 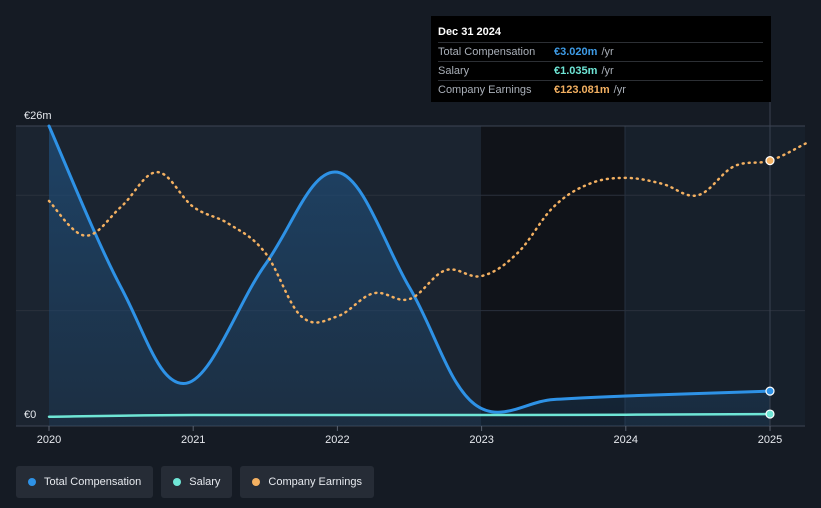 I want to click on legend-item-total-compensation: Total Compensation, so click(x=85, y=482).